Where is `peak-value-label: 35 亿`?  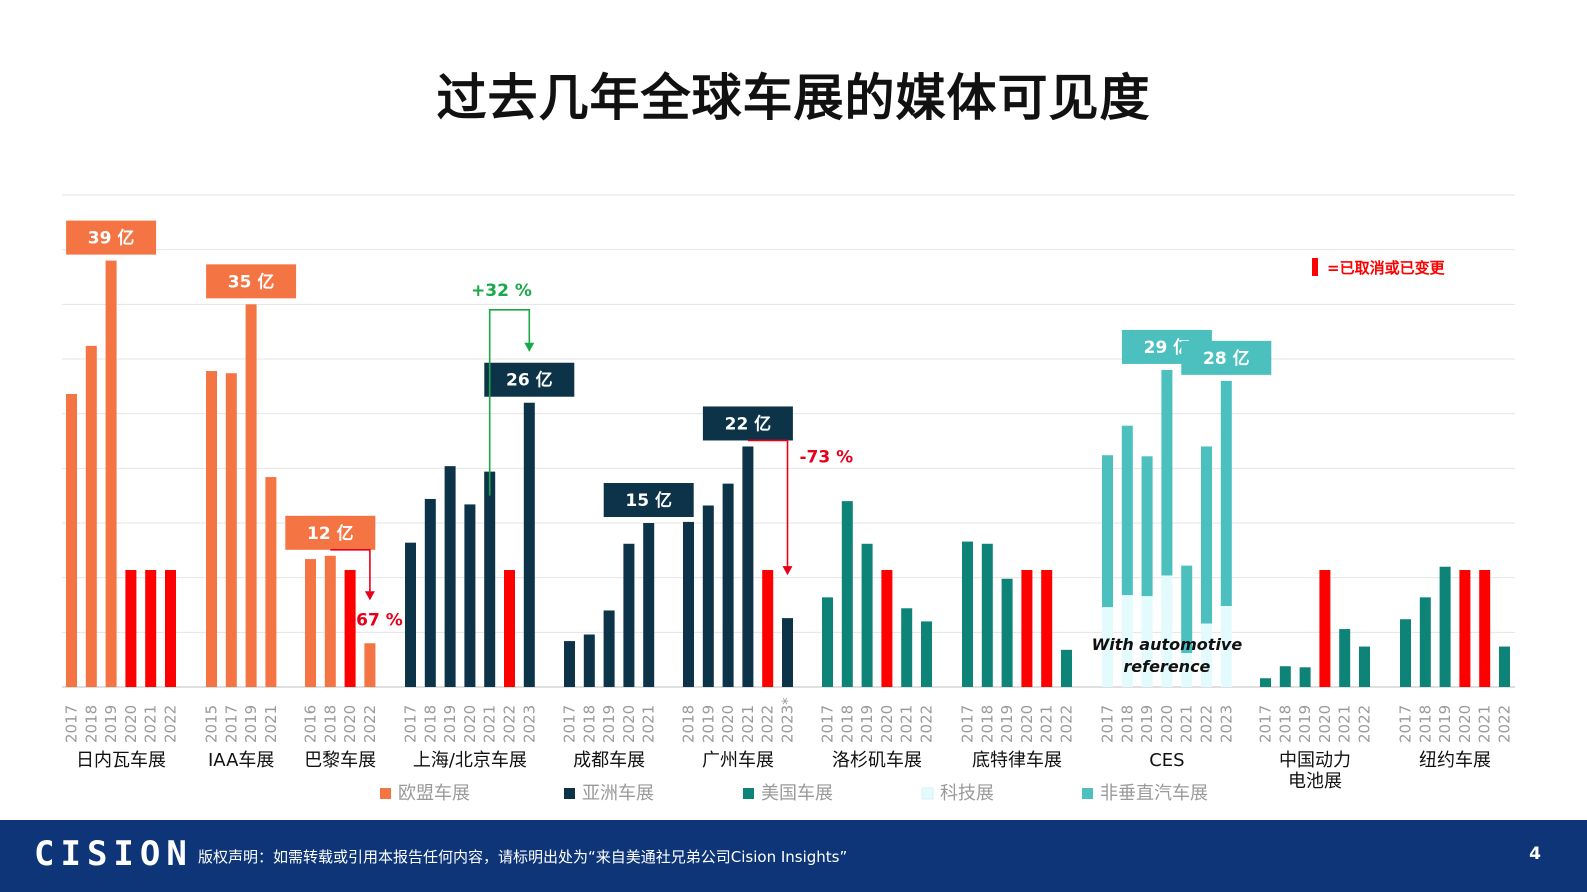 peak-value-label: 35 亿 is located at coordinates (251, 281).